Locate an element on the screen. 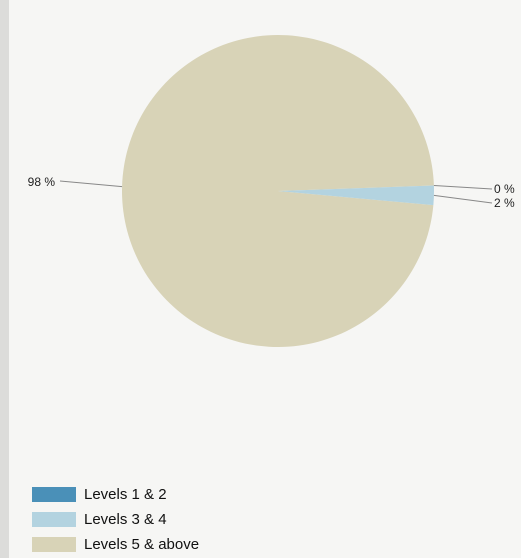  legend-item: Levels 5 & above is located at coordinates (115, 544).